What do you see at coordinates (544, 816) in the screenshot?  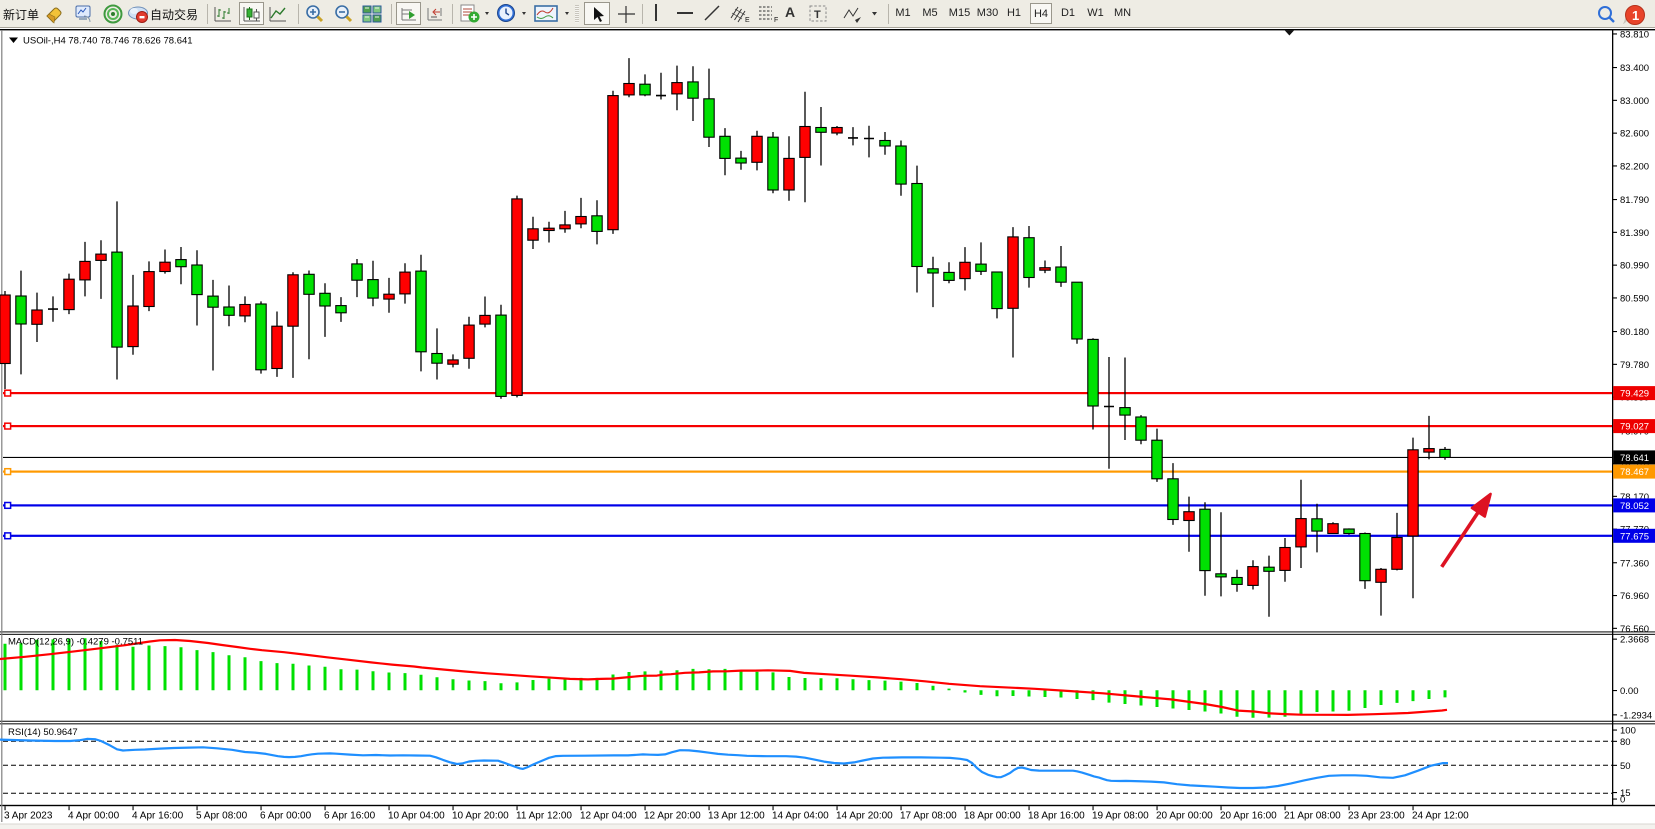 I see `svg-text: 11 Apr 12:00` at bounding box center [544, 816].